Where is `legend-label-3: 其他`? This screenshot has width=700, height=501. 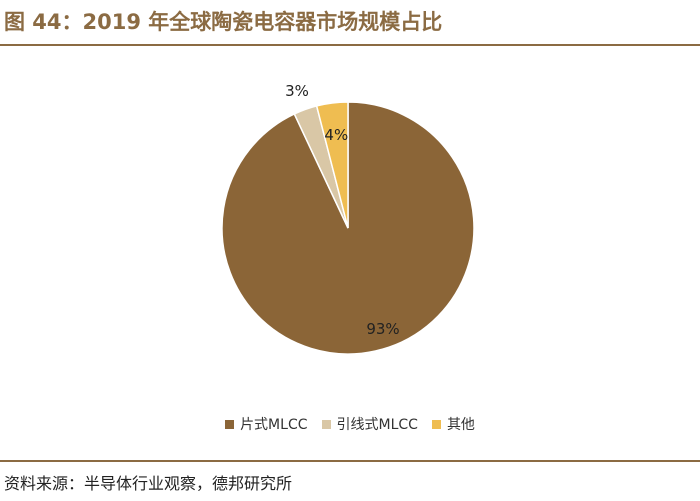 legend-label-3: 其他 is located at coordinates (460, 425).